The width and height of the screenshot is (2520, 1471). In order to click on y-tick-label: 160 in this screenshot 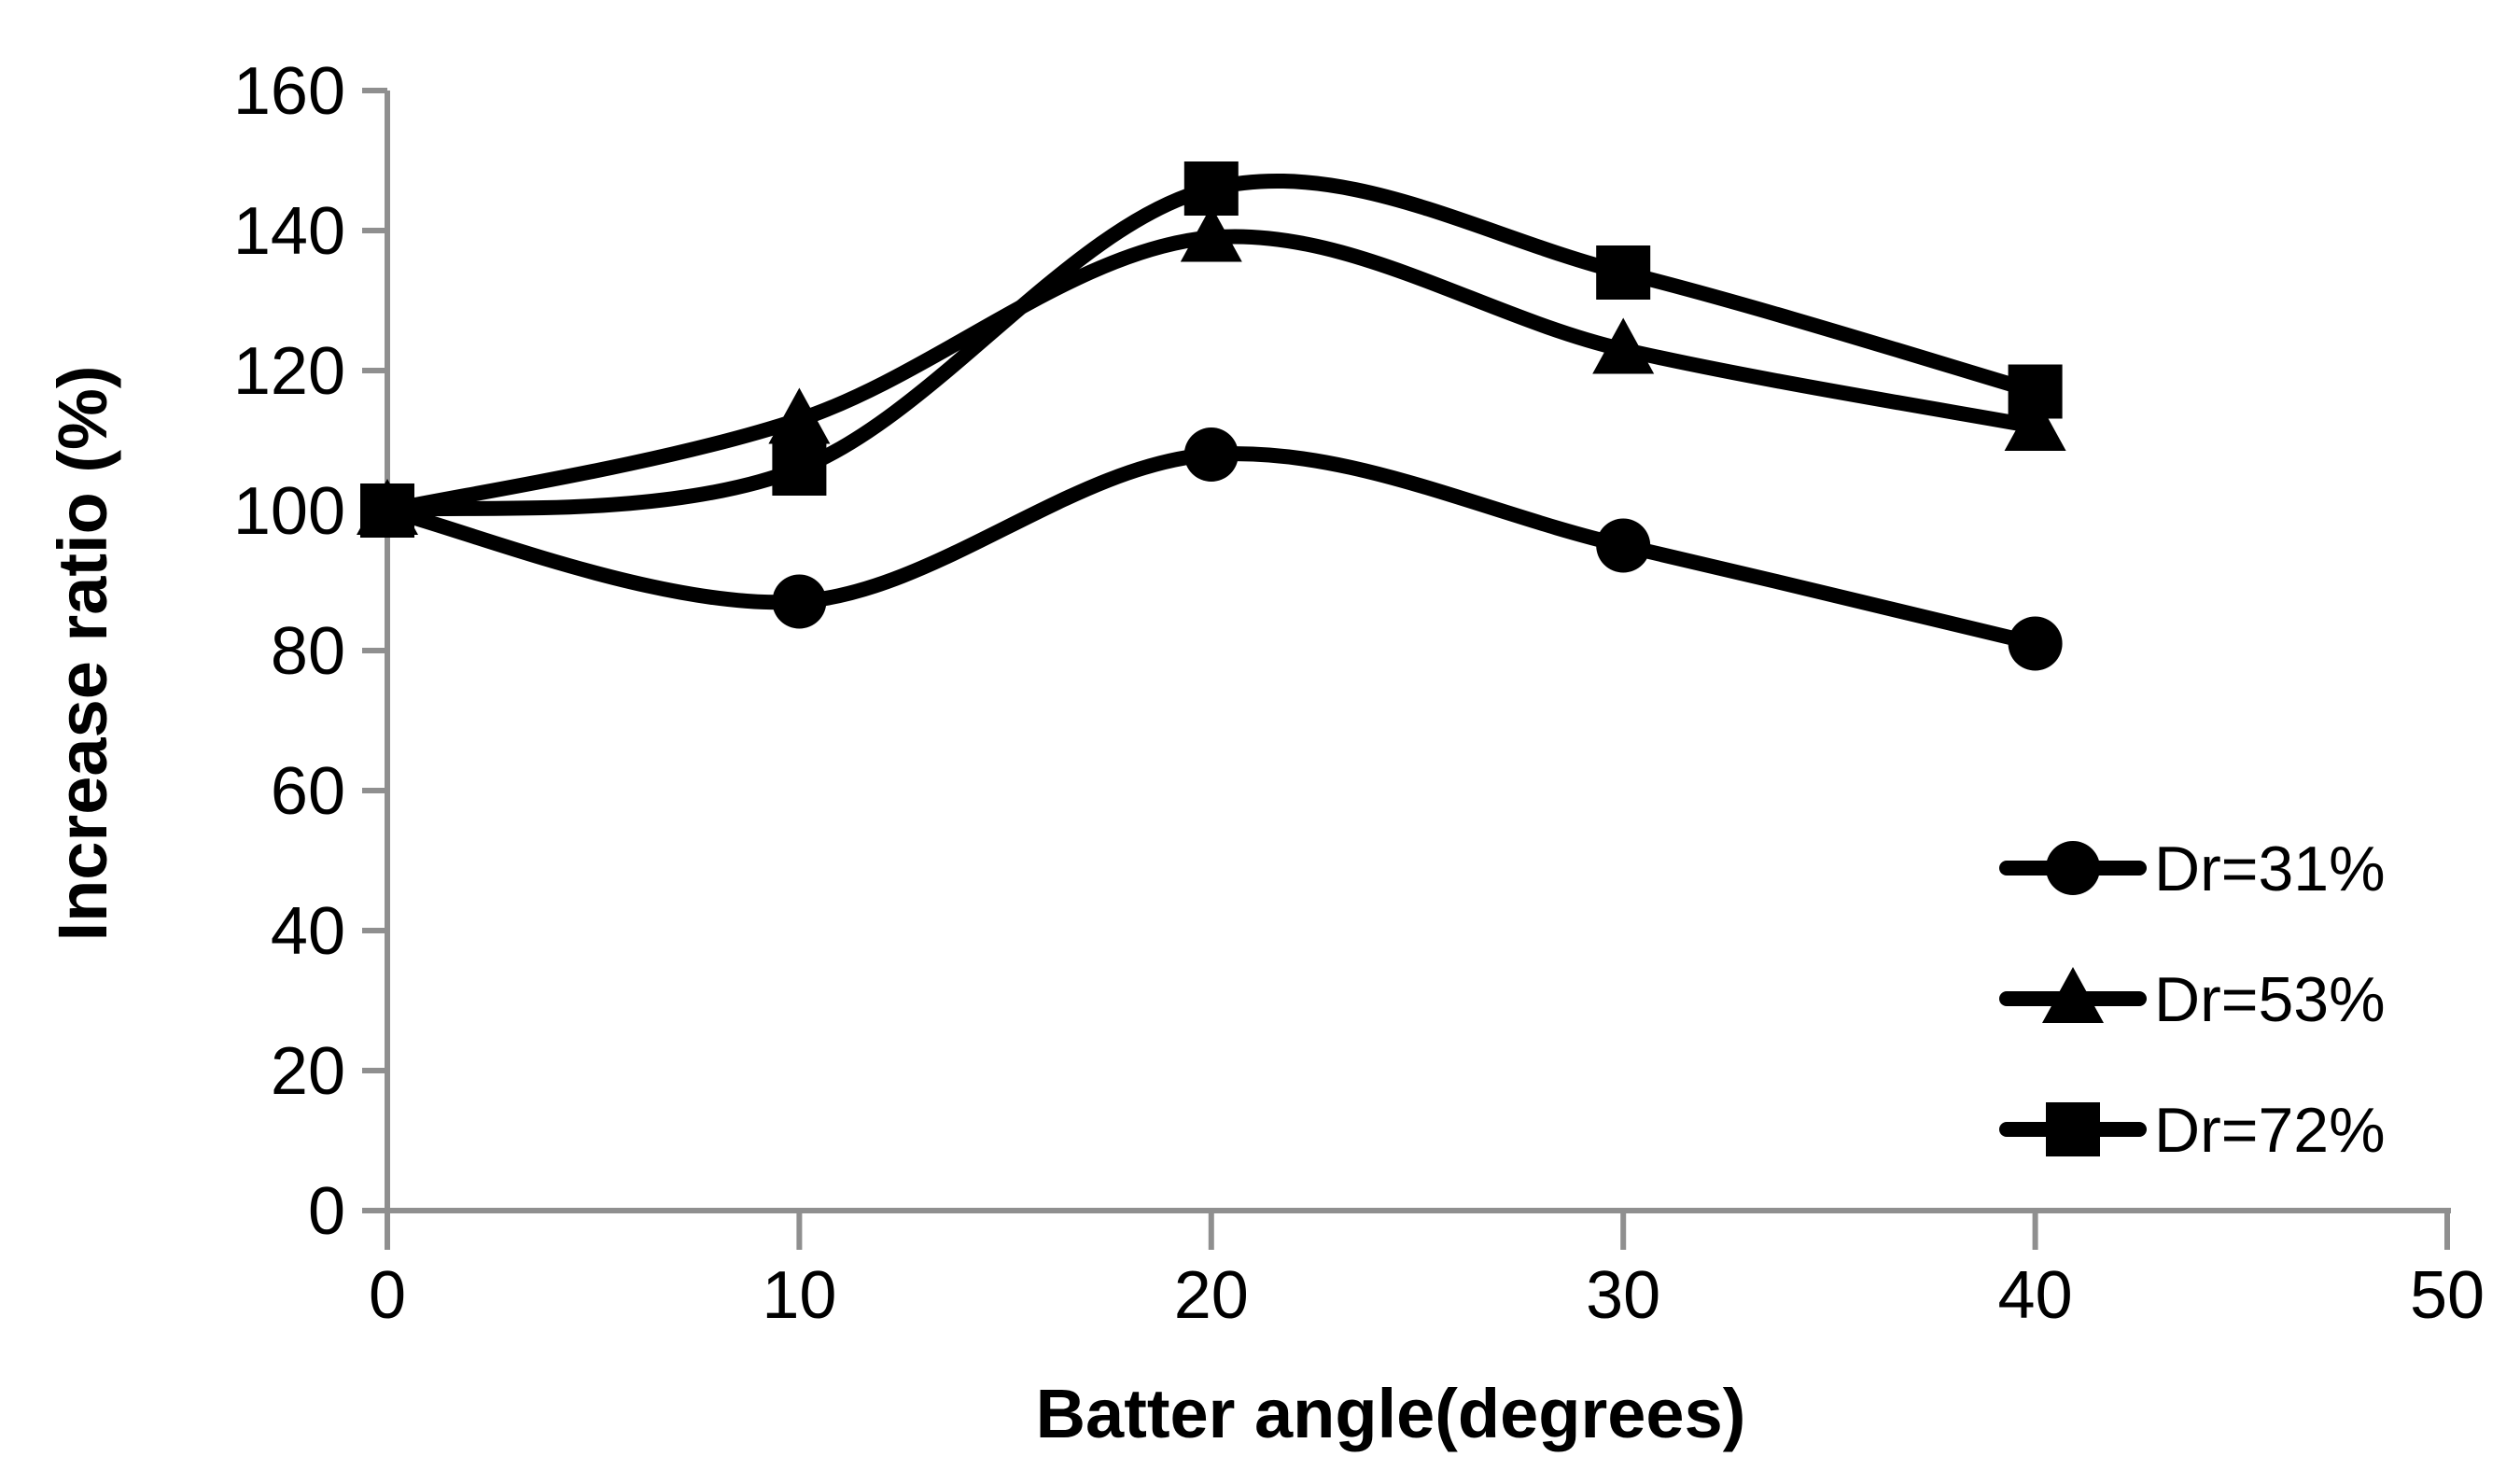, I will do `click(289, 91)`.